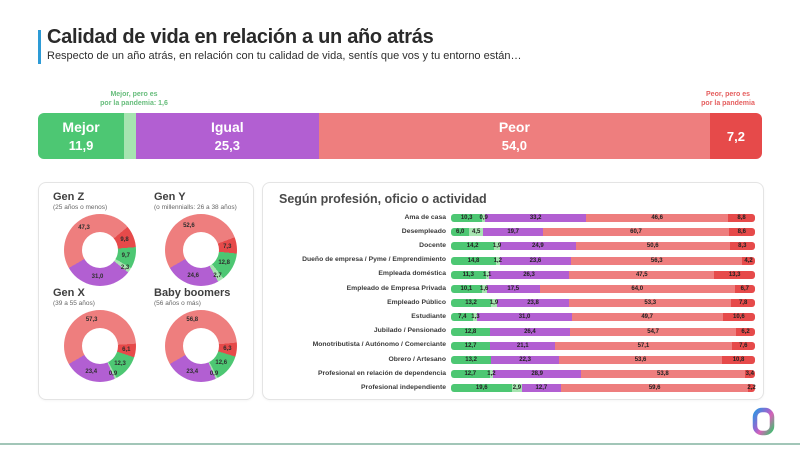 This screenshot has height=450, width=800. I want to click on donut-cell-gen-x: Gen X (39 a 55 años) 57,3 6,1 12,3 0,9 23,4, so click(95, 335).